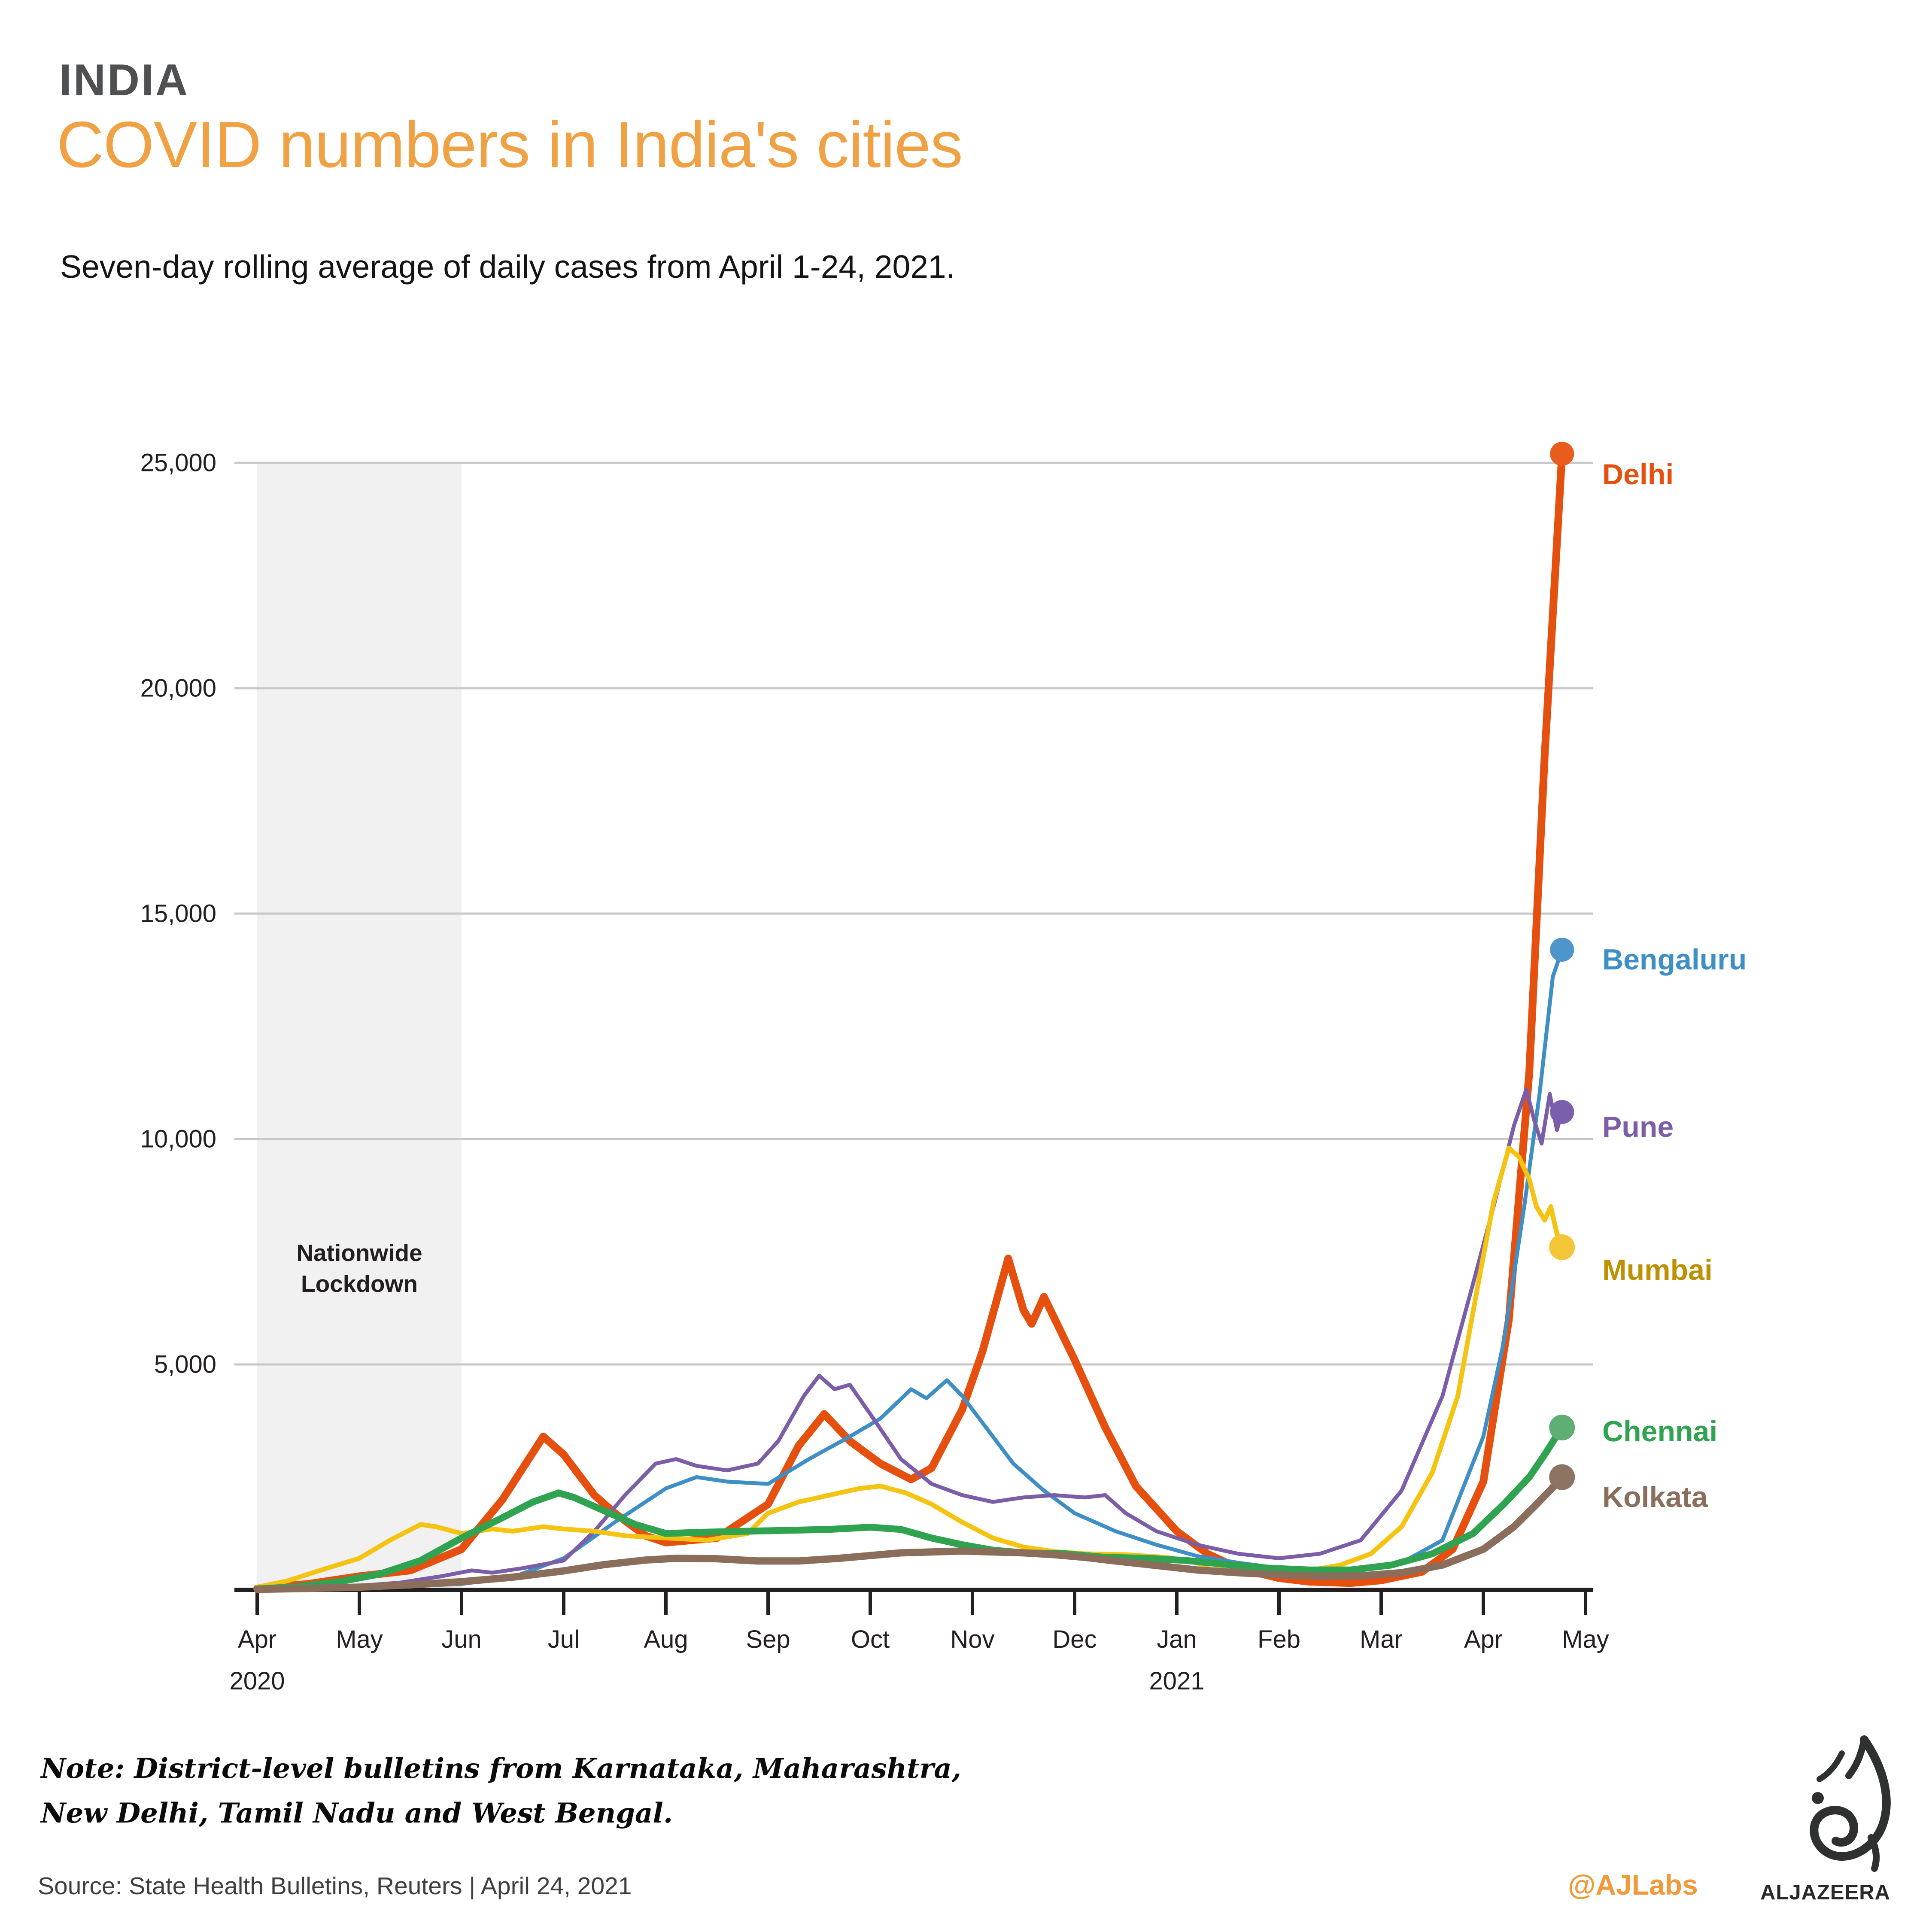  I want to click on city-label-bengaluru: Bengaluru, so click(1675, 959).